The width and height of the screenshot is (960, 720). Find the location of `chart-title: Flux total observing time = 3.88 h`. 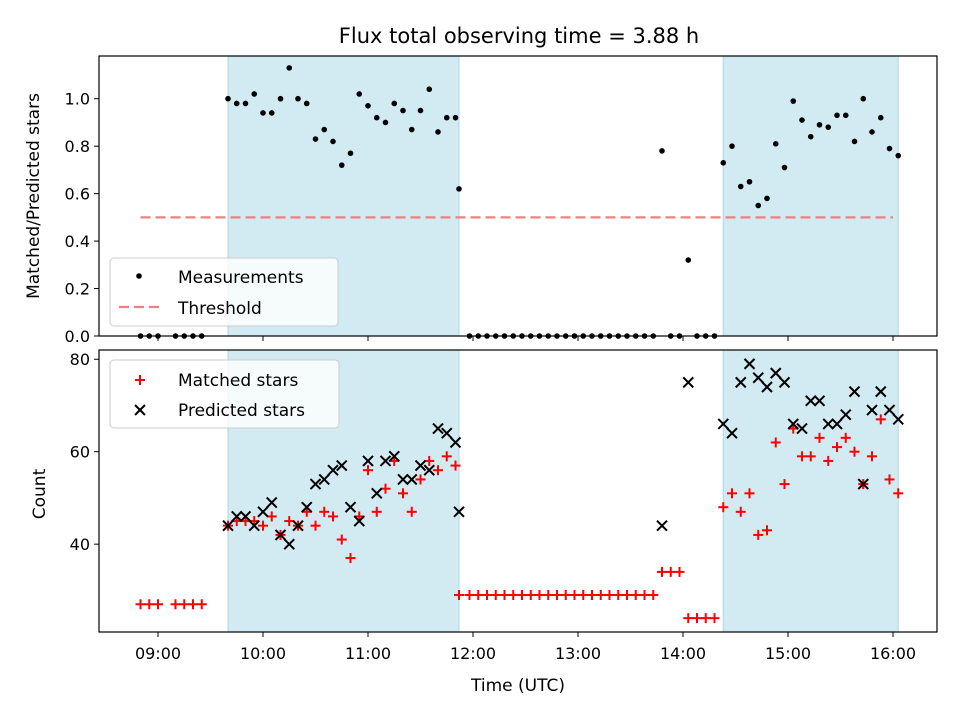

chart-title: Flux total observing time = 3.88 h is located at coordinates (519, 36).